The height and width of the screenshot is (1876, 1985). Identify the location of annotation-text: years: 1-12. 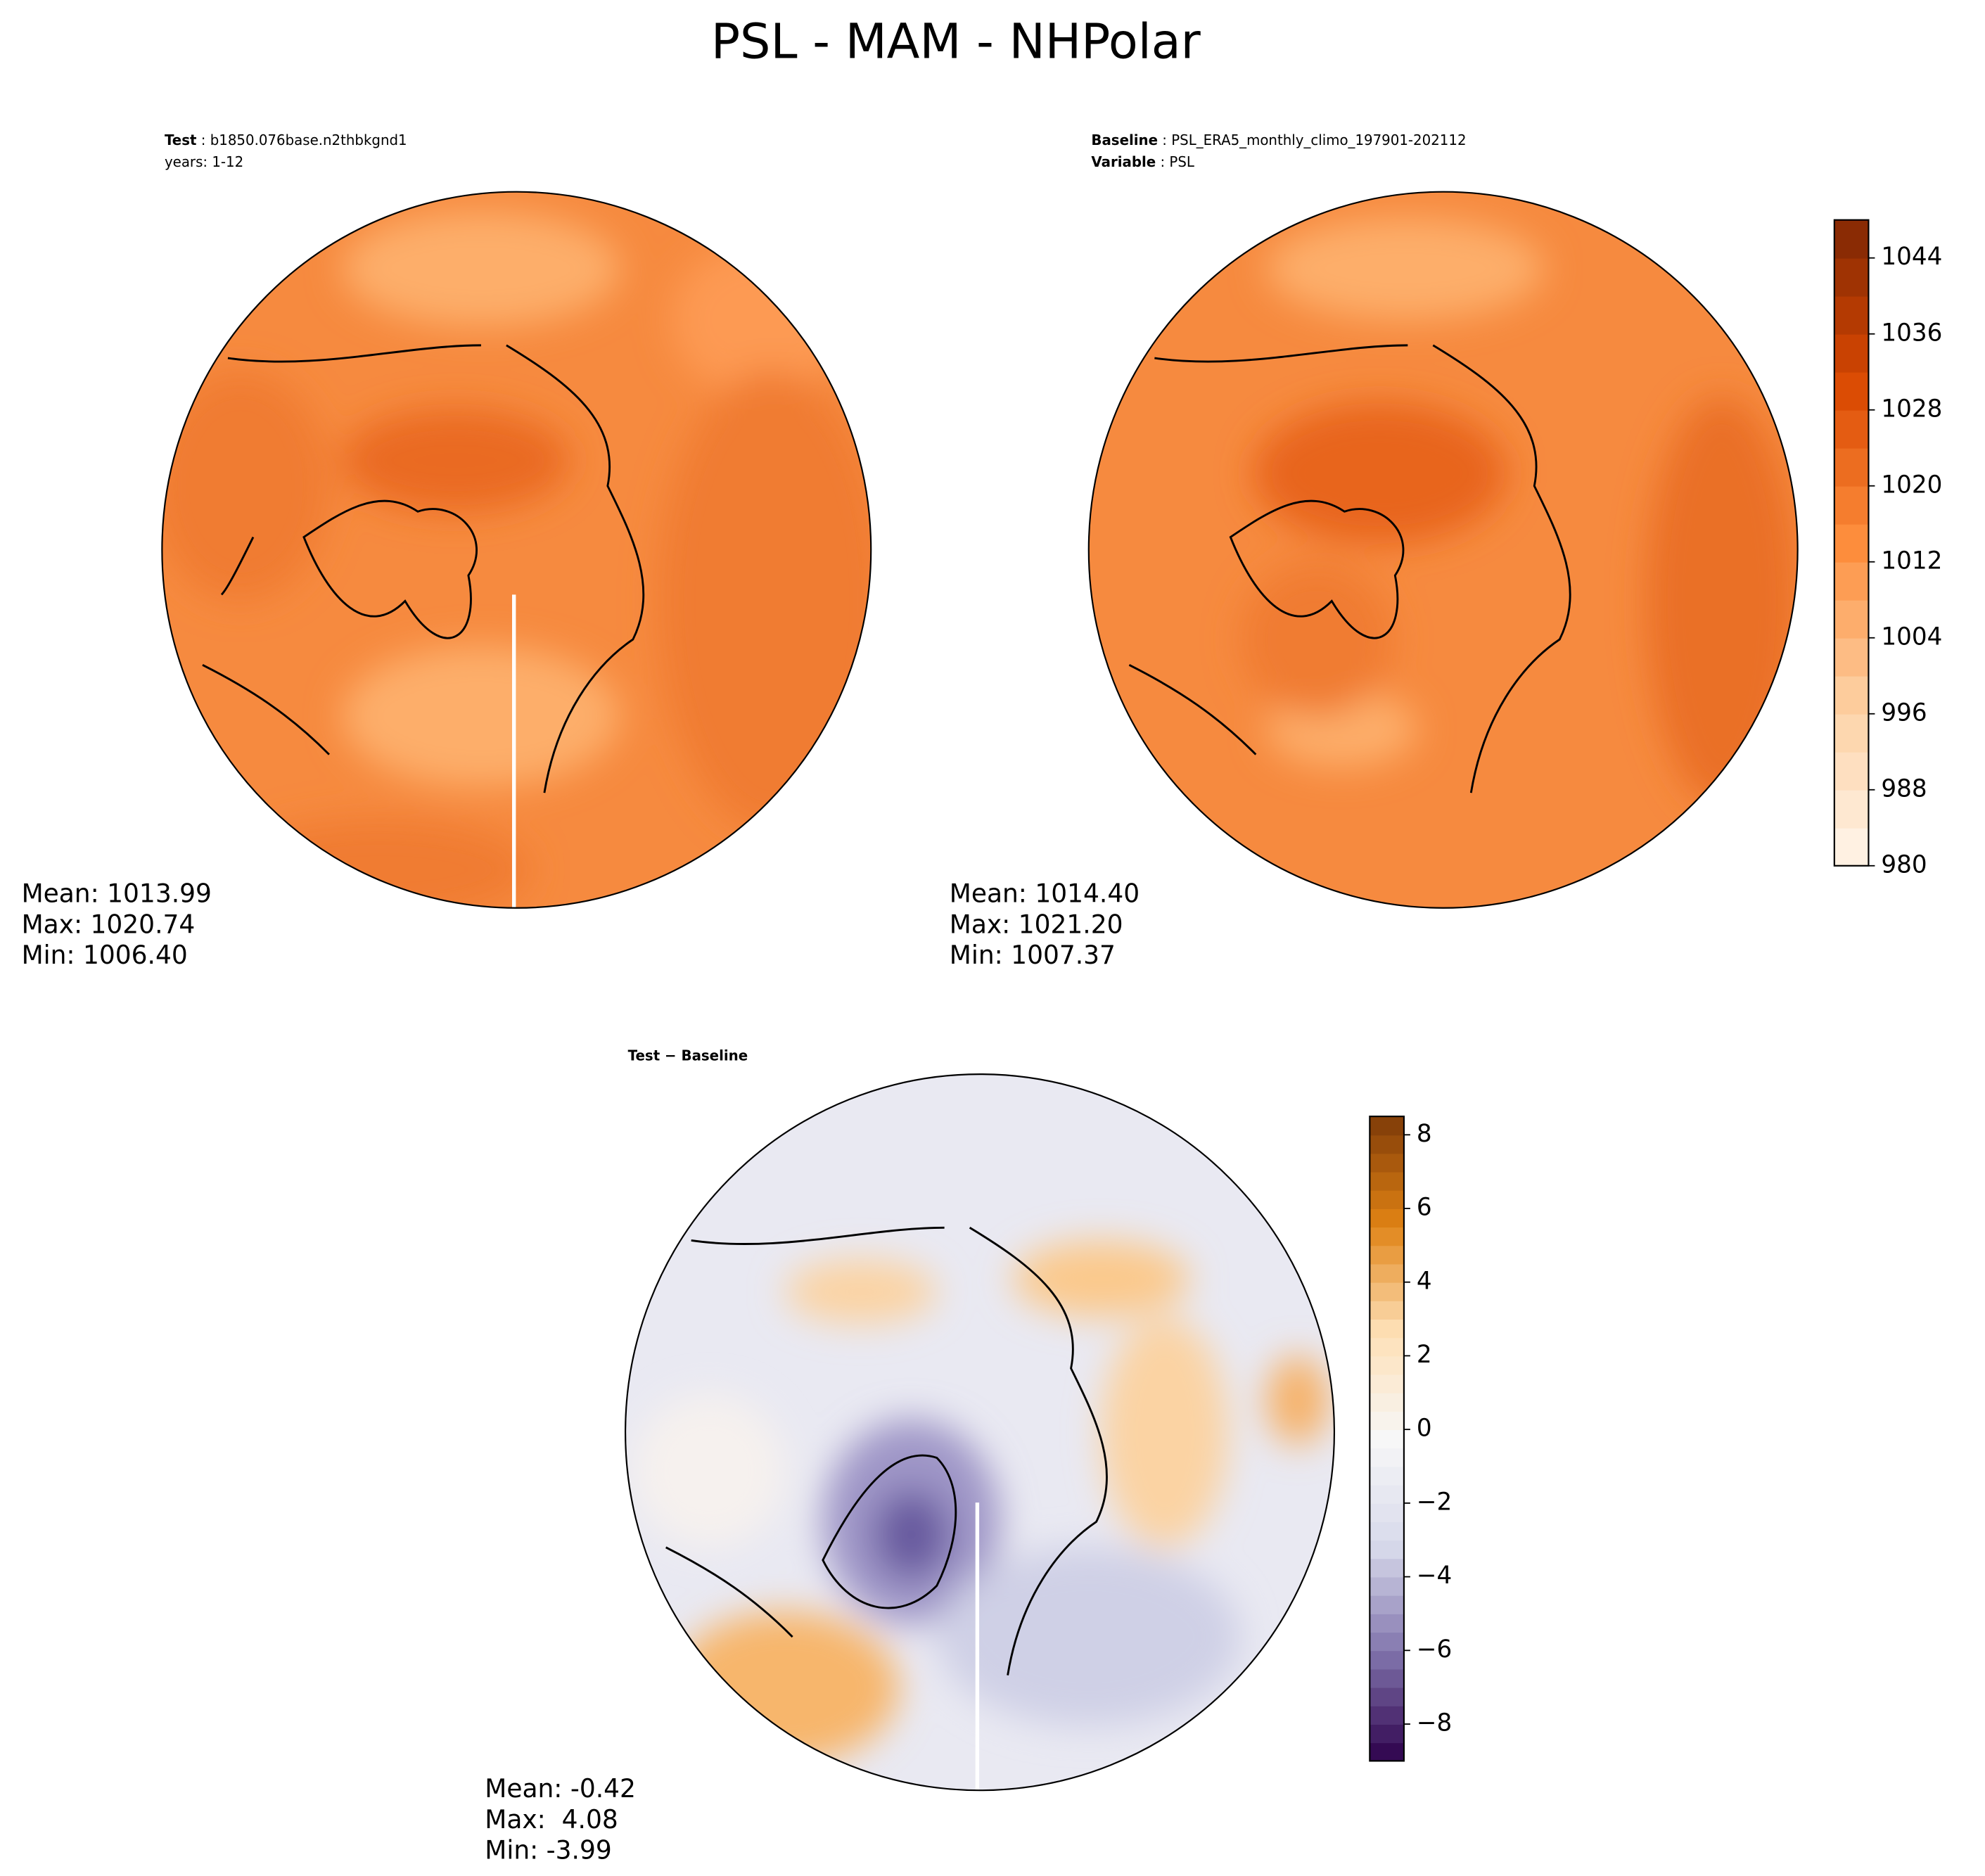
(204, 161).